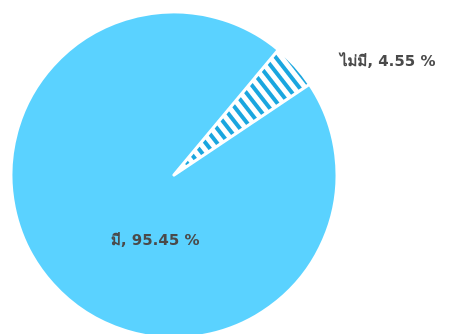 This screenshot has height=334, width=466. I want to click on slice-label-mee: มี, 95.45 %, so click(155, 240).